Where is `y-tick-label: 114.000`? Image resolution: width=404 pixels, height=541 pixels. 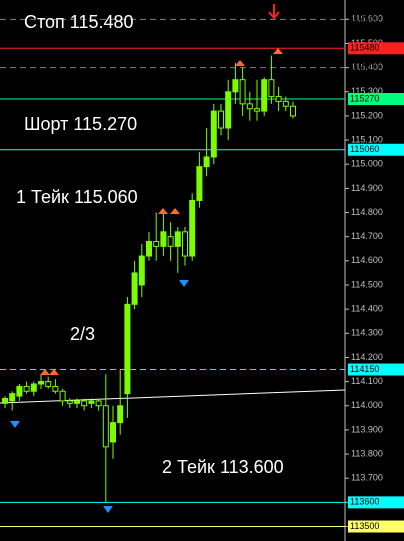 y-tick-label: 114.000 is located at coordinates (367, 405).